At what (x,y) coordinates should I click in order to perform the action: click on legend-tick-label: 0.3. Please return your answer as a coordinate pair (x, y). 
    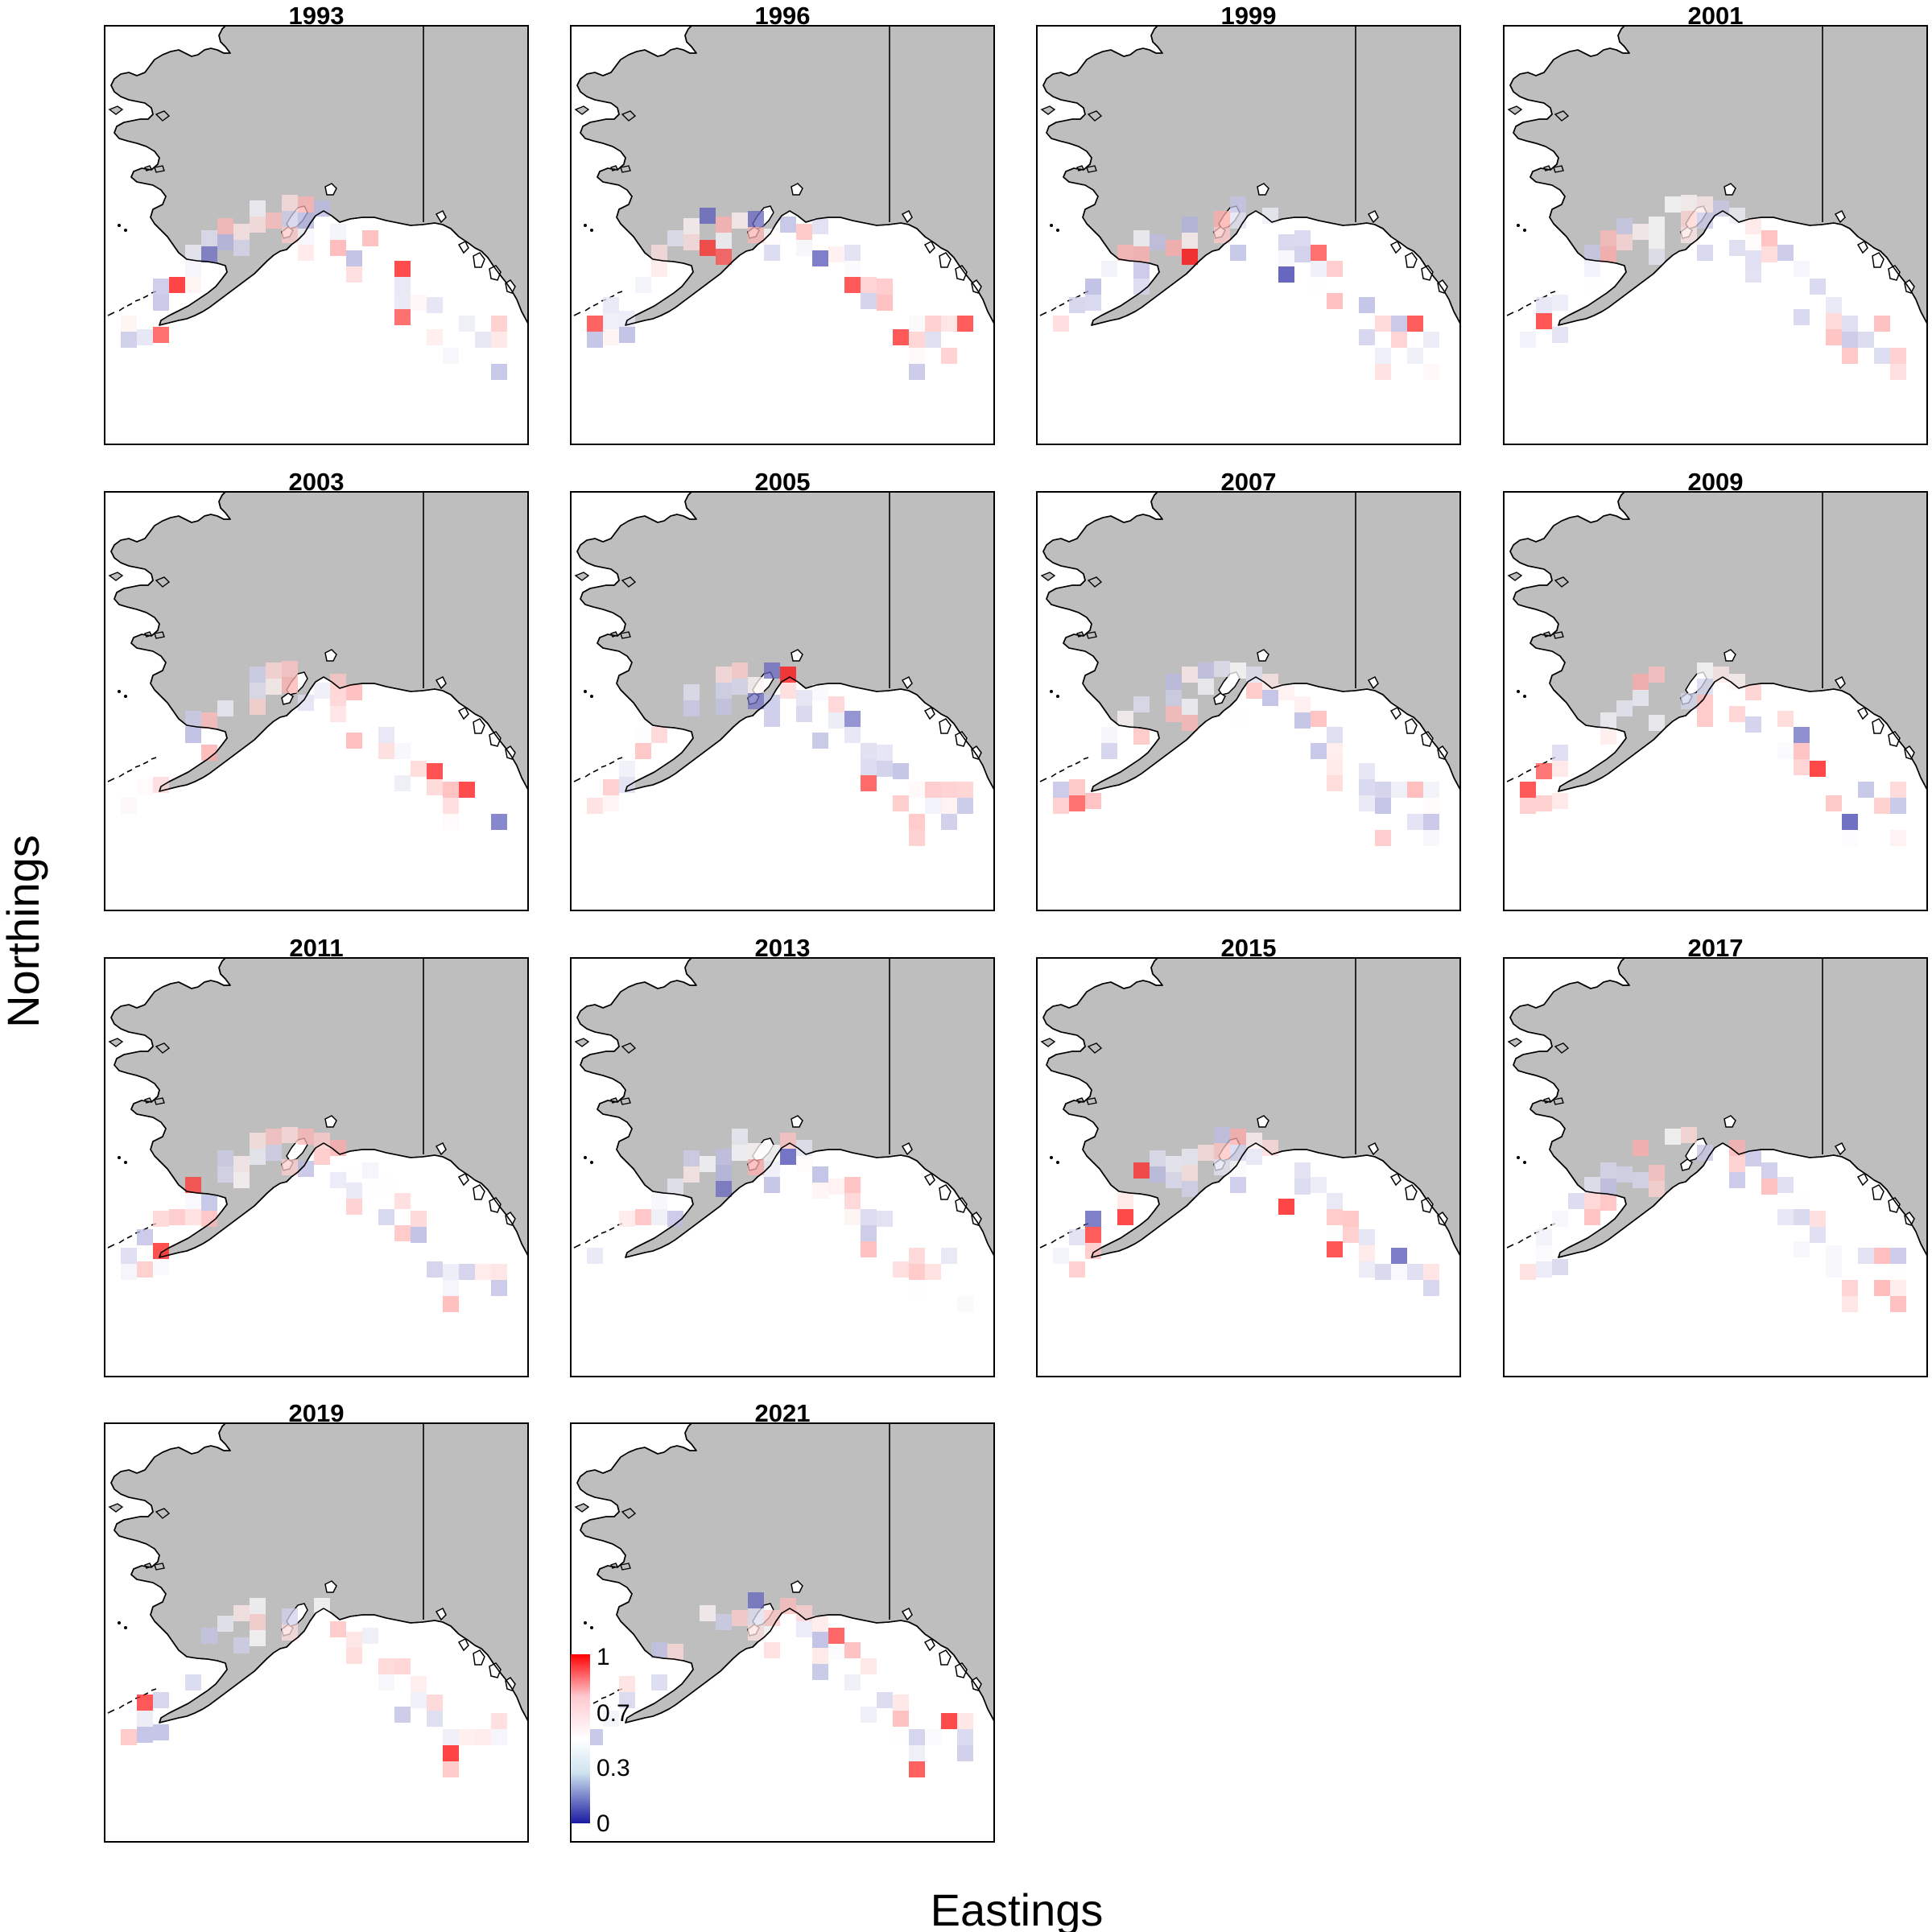
    Looking at the image, I should click on (613, 1768).